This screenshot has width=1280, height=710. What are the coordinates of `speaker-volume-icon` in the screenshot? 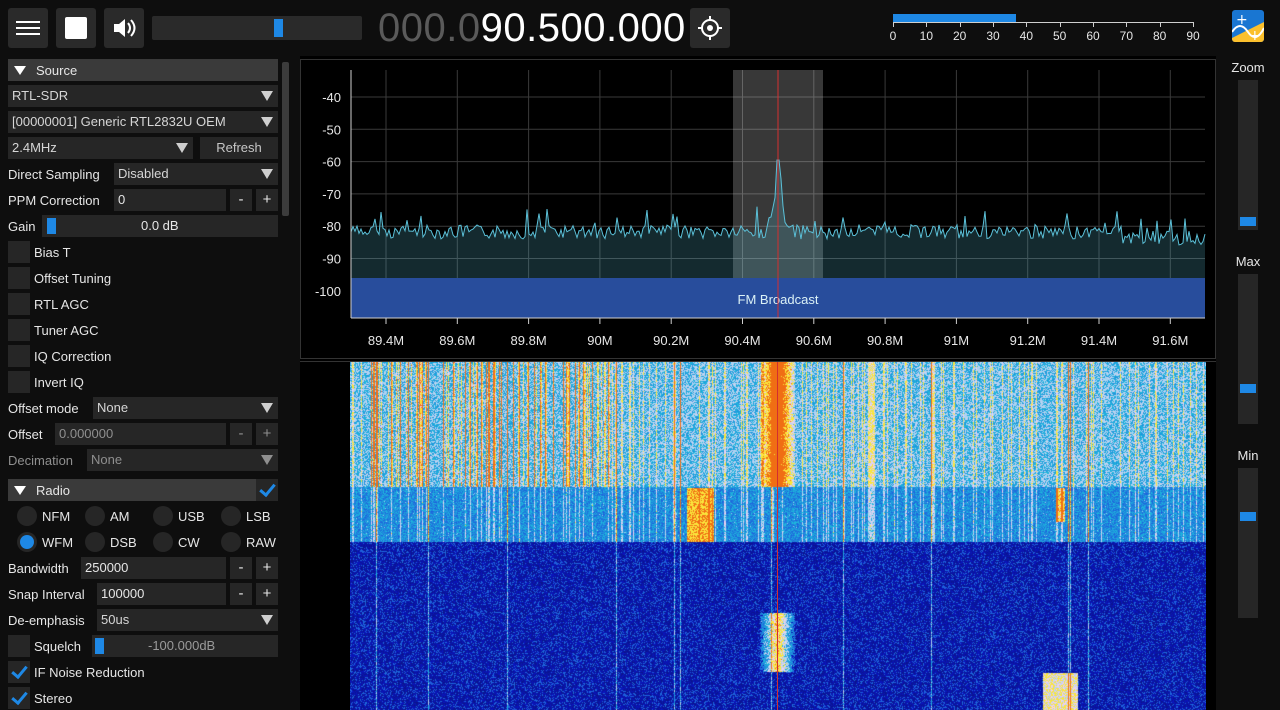 It's located at (125, 28).